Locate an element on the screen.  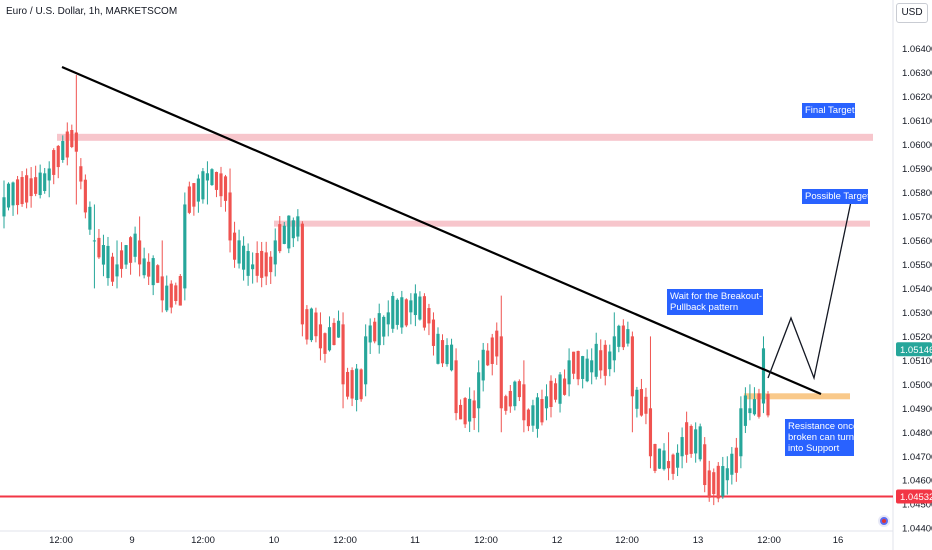
price-tick-label: 1.06200 is located at coordinates (917, 97).